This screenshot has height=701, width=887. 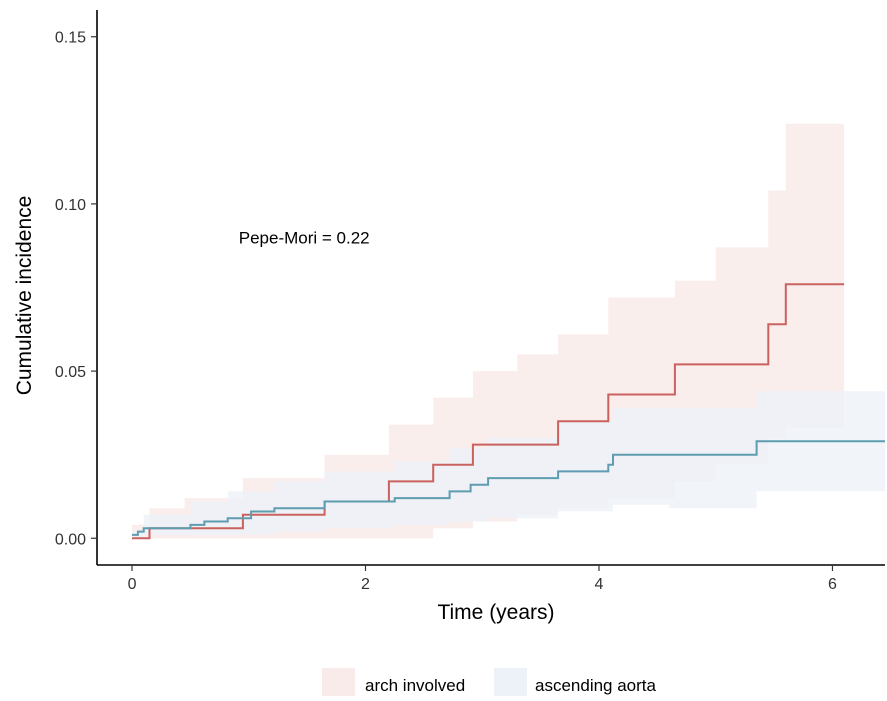 I want to click on x-axis-title: Time (years), so click(x=495, y=612).